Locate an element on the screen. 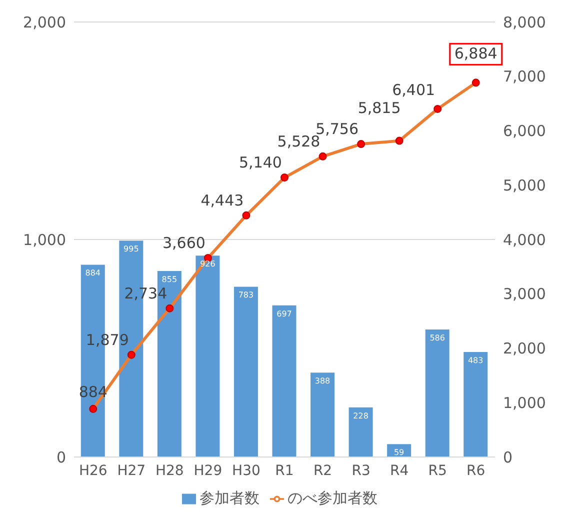 This screenshot has height=524, width=569. data-label: 6,884 is located at coordinates (476, 53).